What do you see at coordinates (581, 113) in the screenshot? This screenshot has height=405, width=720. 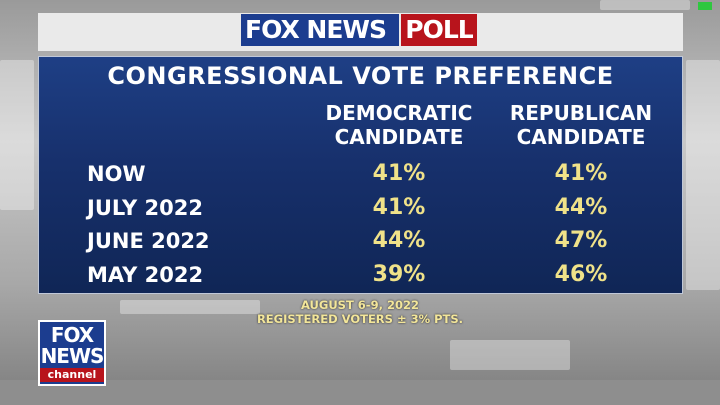 I see `column-header-line: REPUBLICAN` at bounding box center [581, 113].